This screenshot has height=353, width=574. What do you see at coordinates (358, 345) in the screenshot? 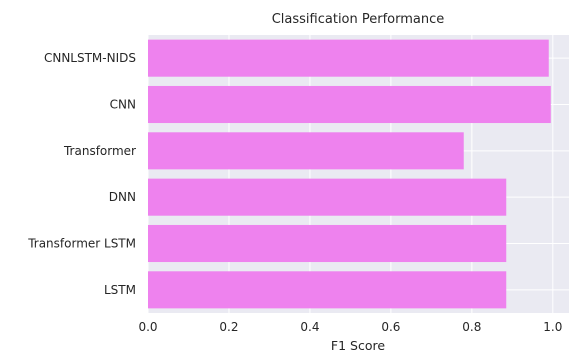
I see `x-axis-label: F1 Score` at bounding box center [358, 345].